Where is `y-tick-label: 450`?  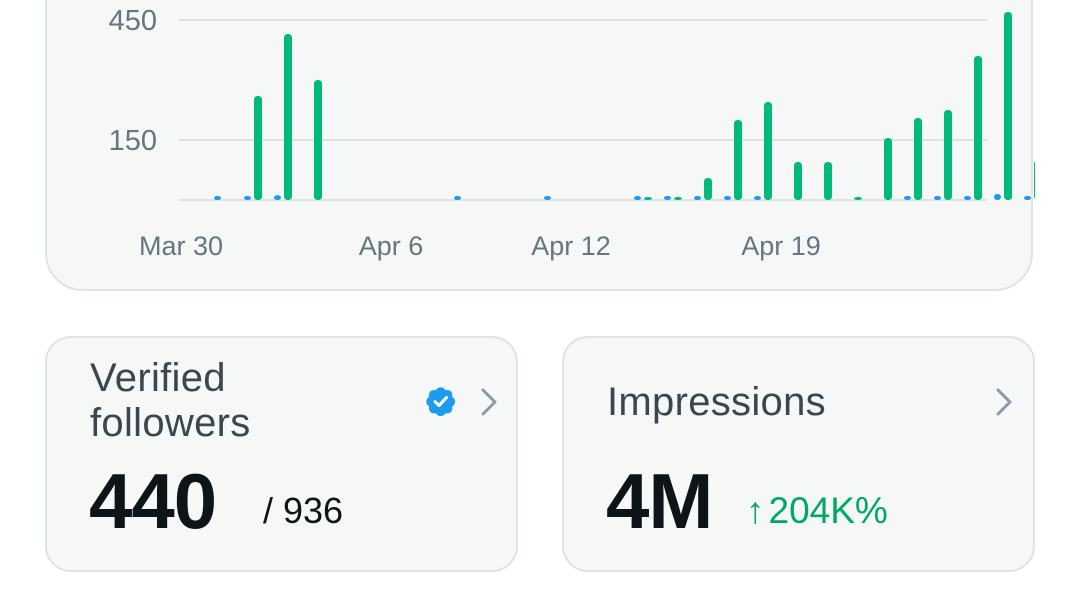
y-tick-label: 450 is located at coordinates (133, 21).